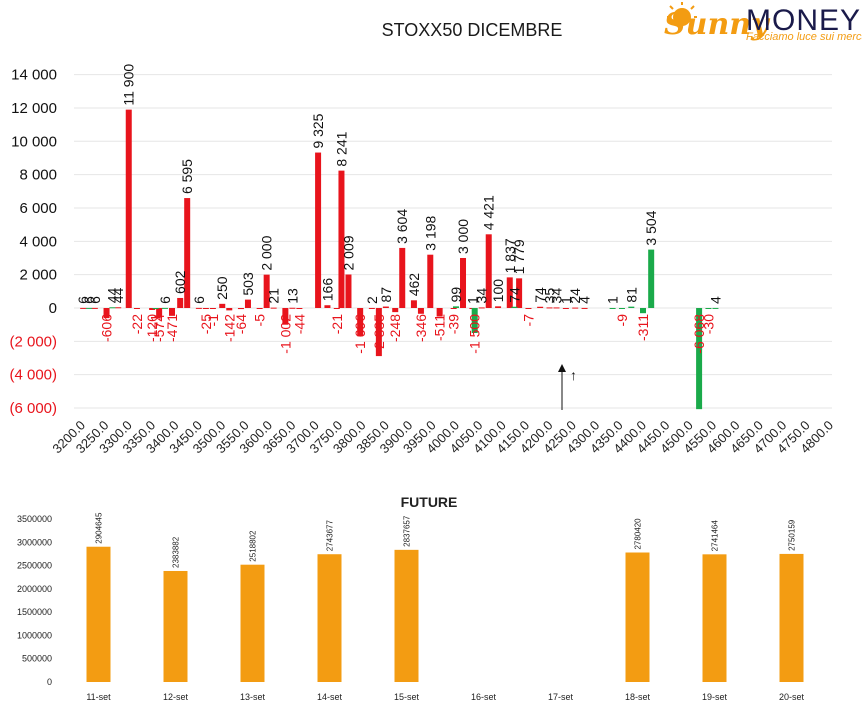  I want to click on future-y-tick-label: 2500000, so click(34, 566).